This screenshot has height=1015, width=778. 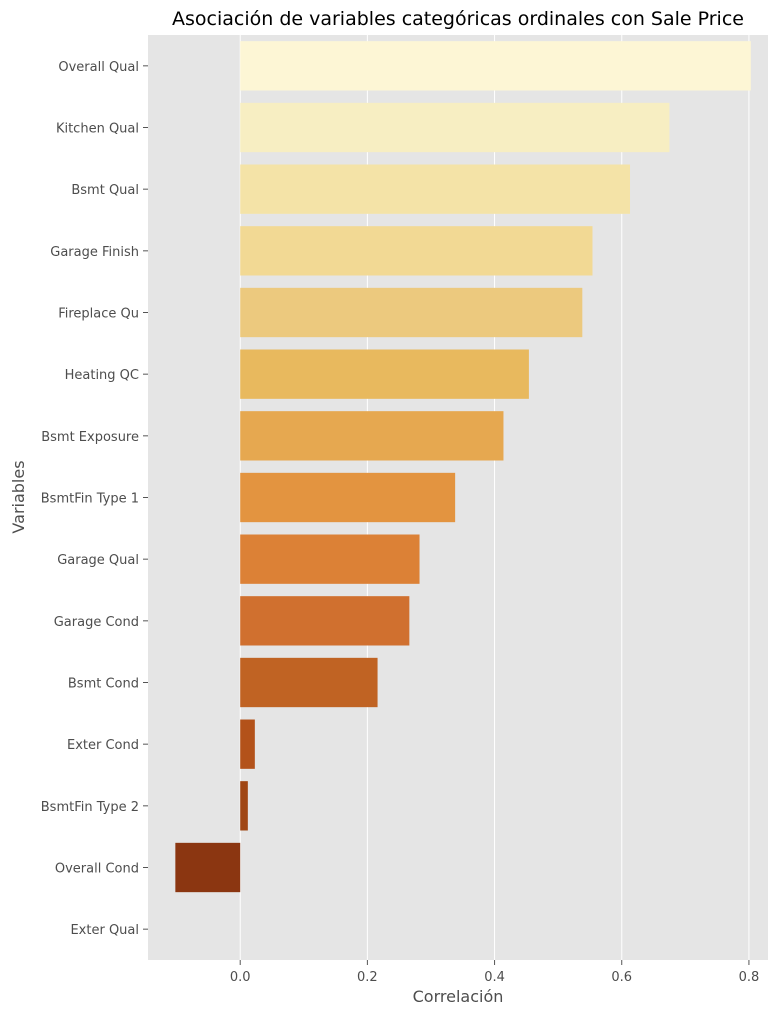 I want to click on x-axis-label: Correlación, so click(x=458, y=996).